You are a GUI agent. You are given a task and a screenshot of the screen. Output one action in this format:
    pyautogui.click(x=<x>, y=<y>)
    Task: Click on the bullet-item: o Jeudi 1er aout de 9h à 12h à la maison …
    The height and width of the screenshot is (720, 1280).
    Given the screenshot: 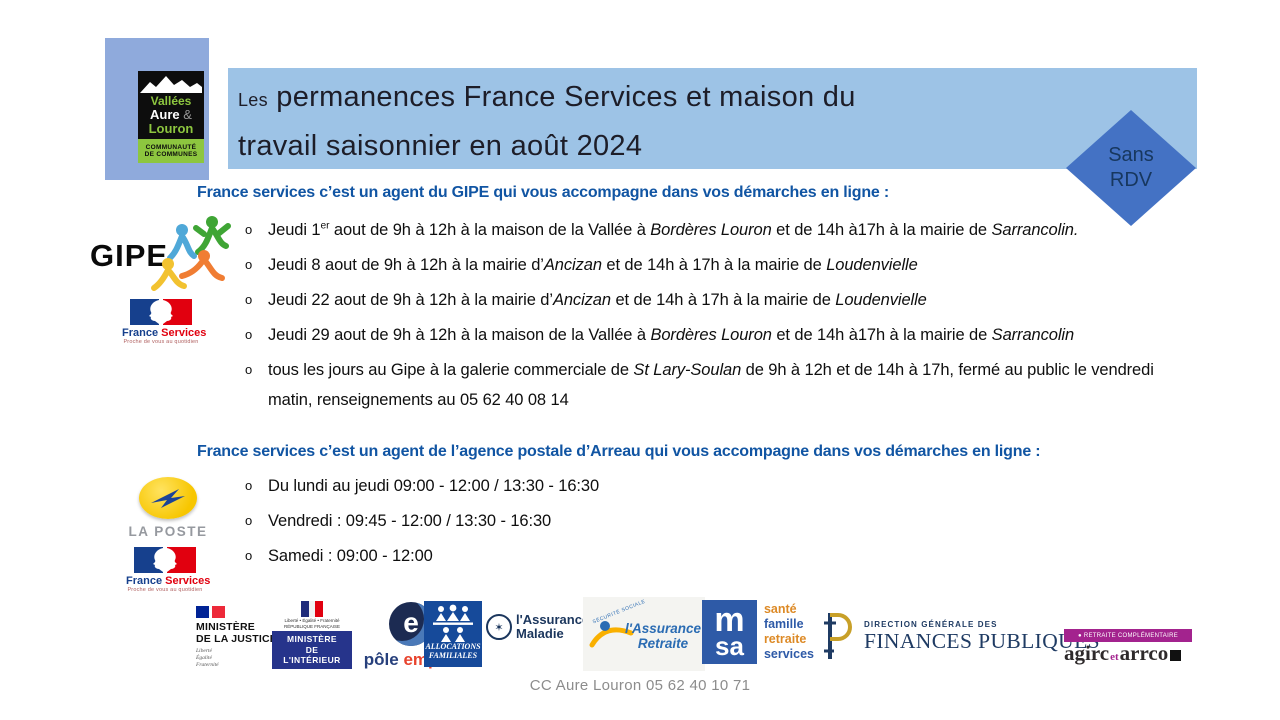 What is the action you would take?
    pyautogui.click(x=717, y=230)
    